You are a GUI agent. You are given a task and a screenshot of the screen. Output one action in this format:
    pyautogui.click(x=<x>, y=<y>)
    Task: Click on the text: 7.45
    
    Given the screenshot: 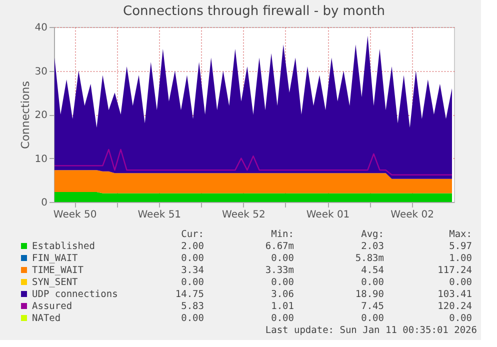 What is the action you would take?
    pyautogui.click(x=372, y=306)
    